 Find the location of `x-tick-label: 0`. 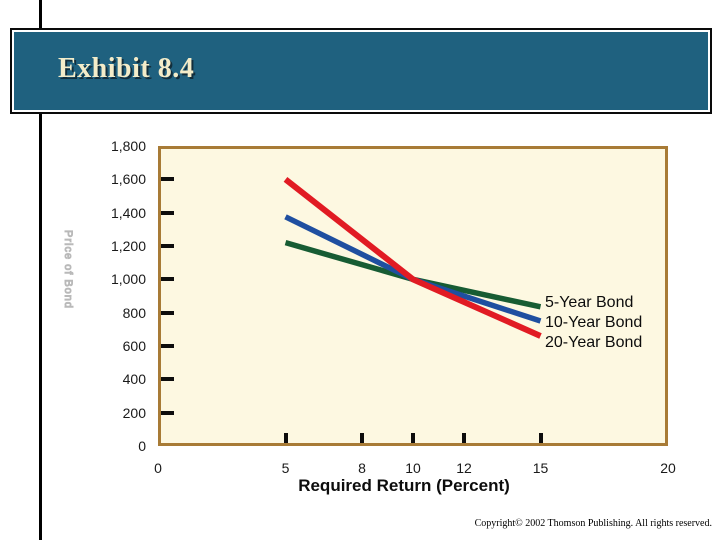

x-tick-label: 0 is located at coordinates (158, 468).